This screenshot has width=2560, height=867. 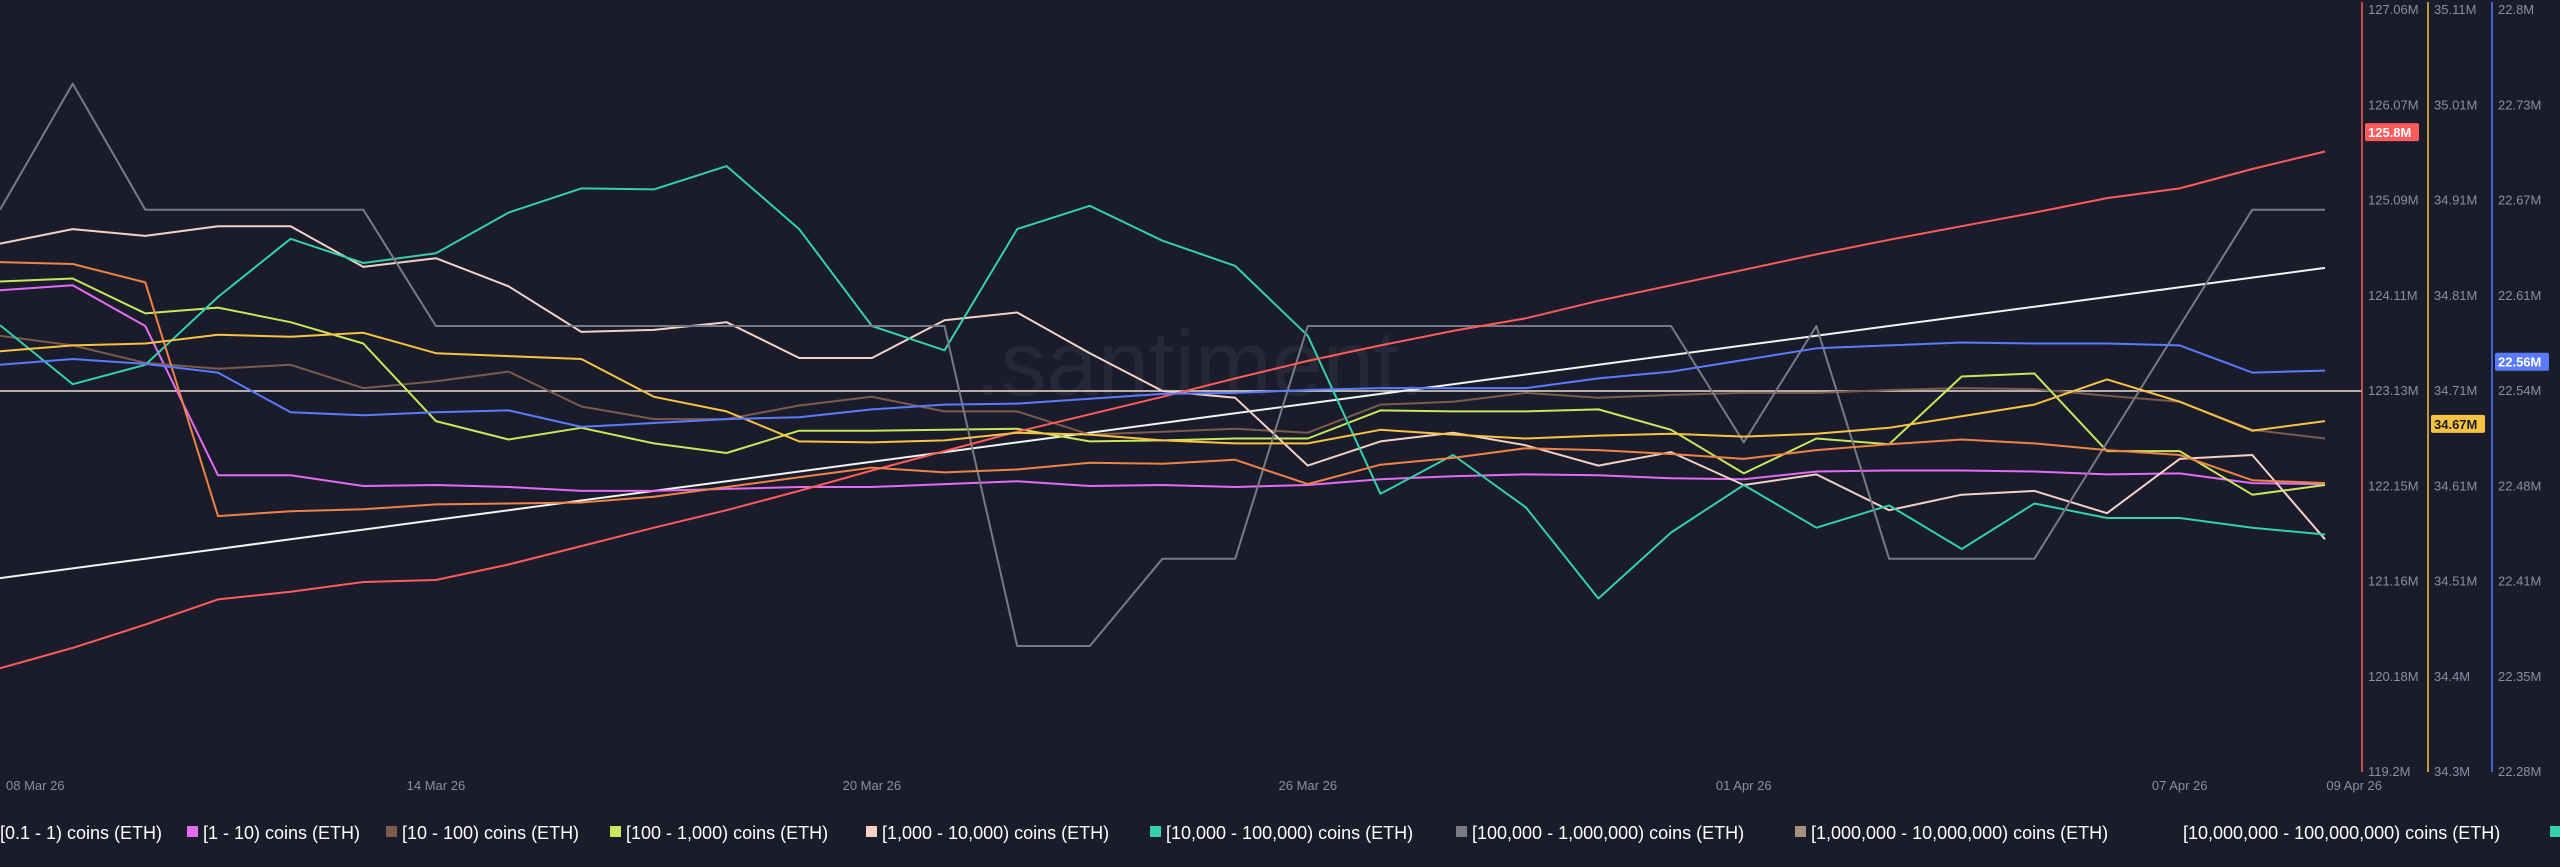 I want to click on y-tick-label: 127.06M, so click(x=2393, y=9).